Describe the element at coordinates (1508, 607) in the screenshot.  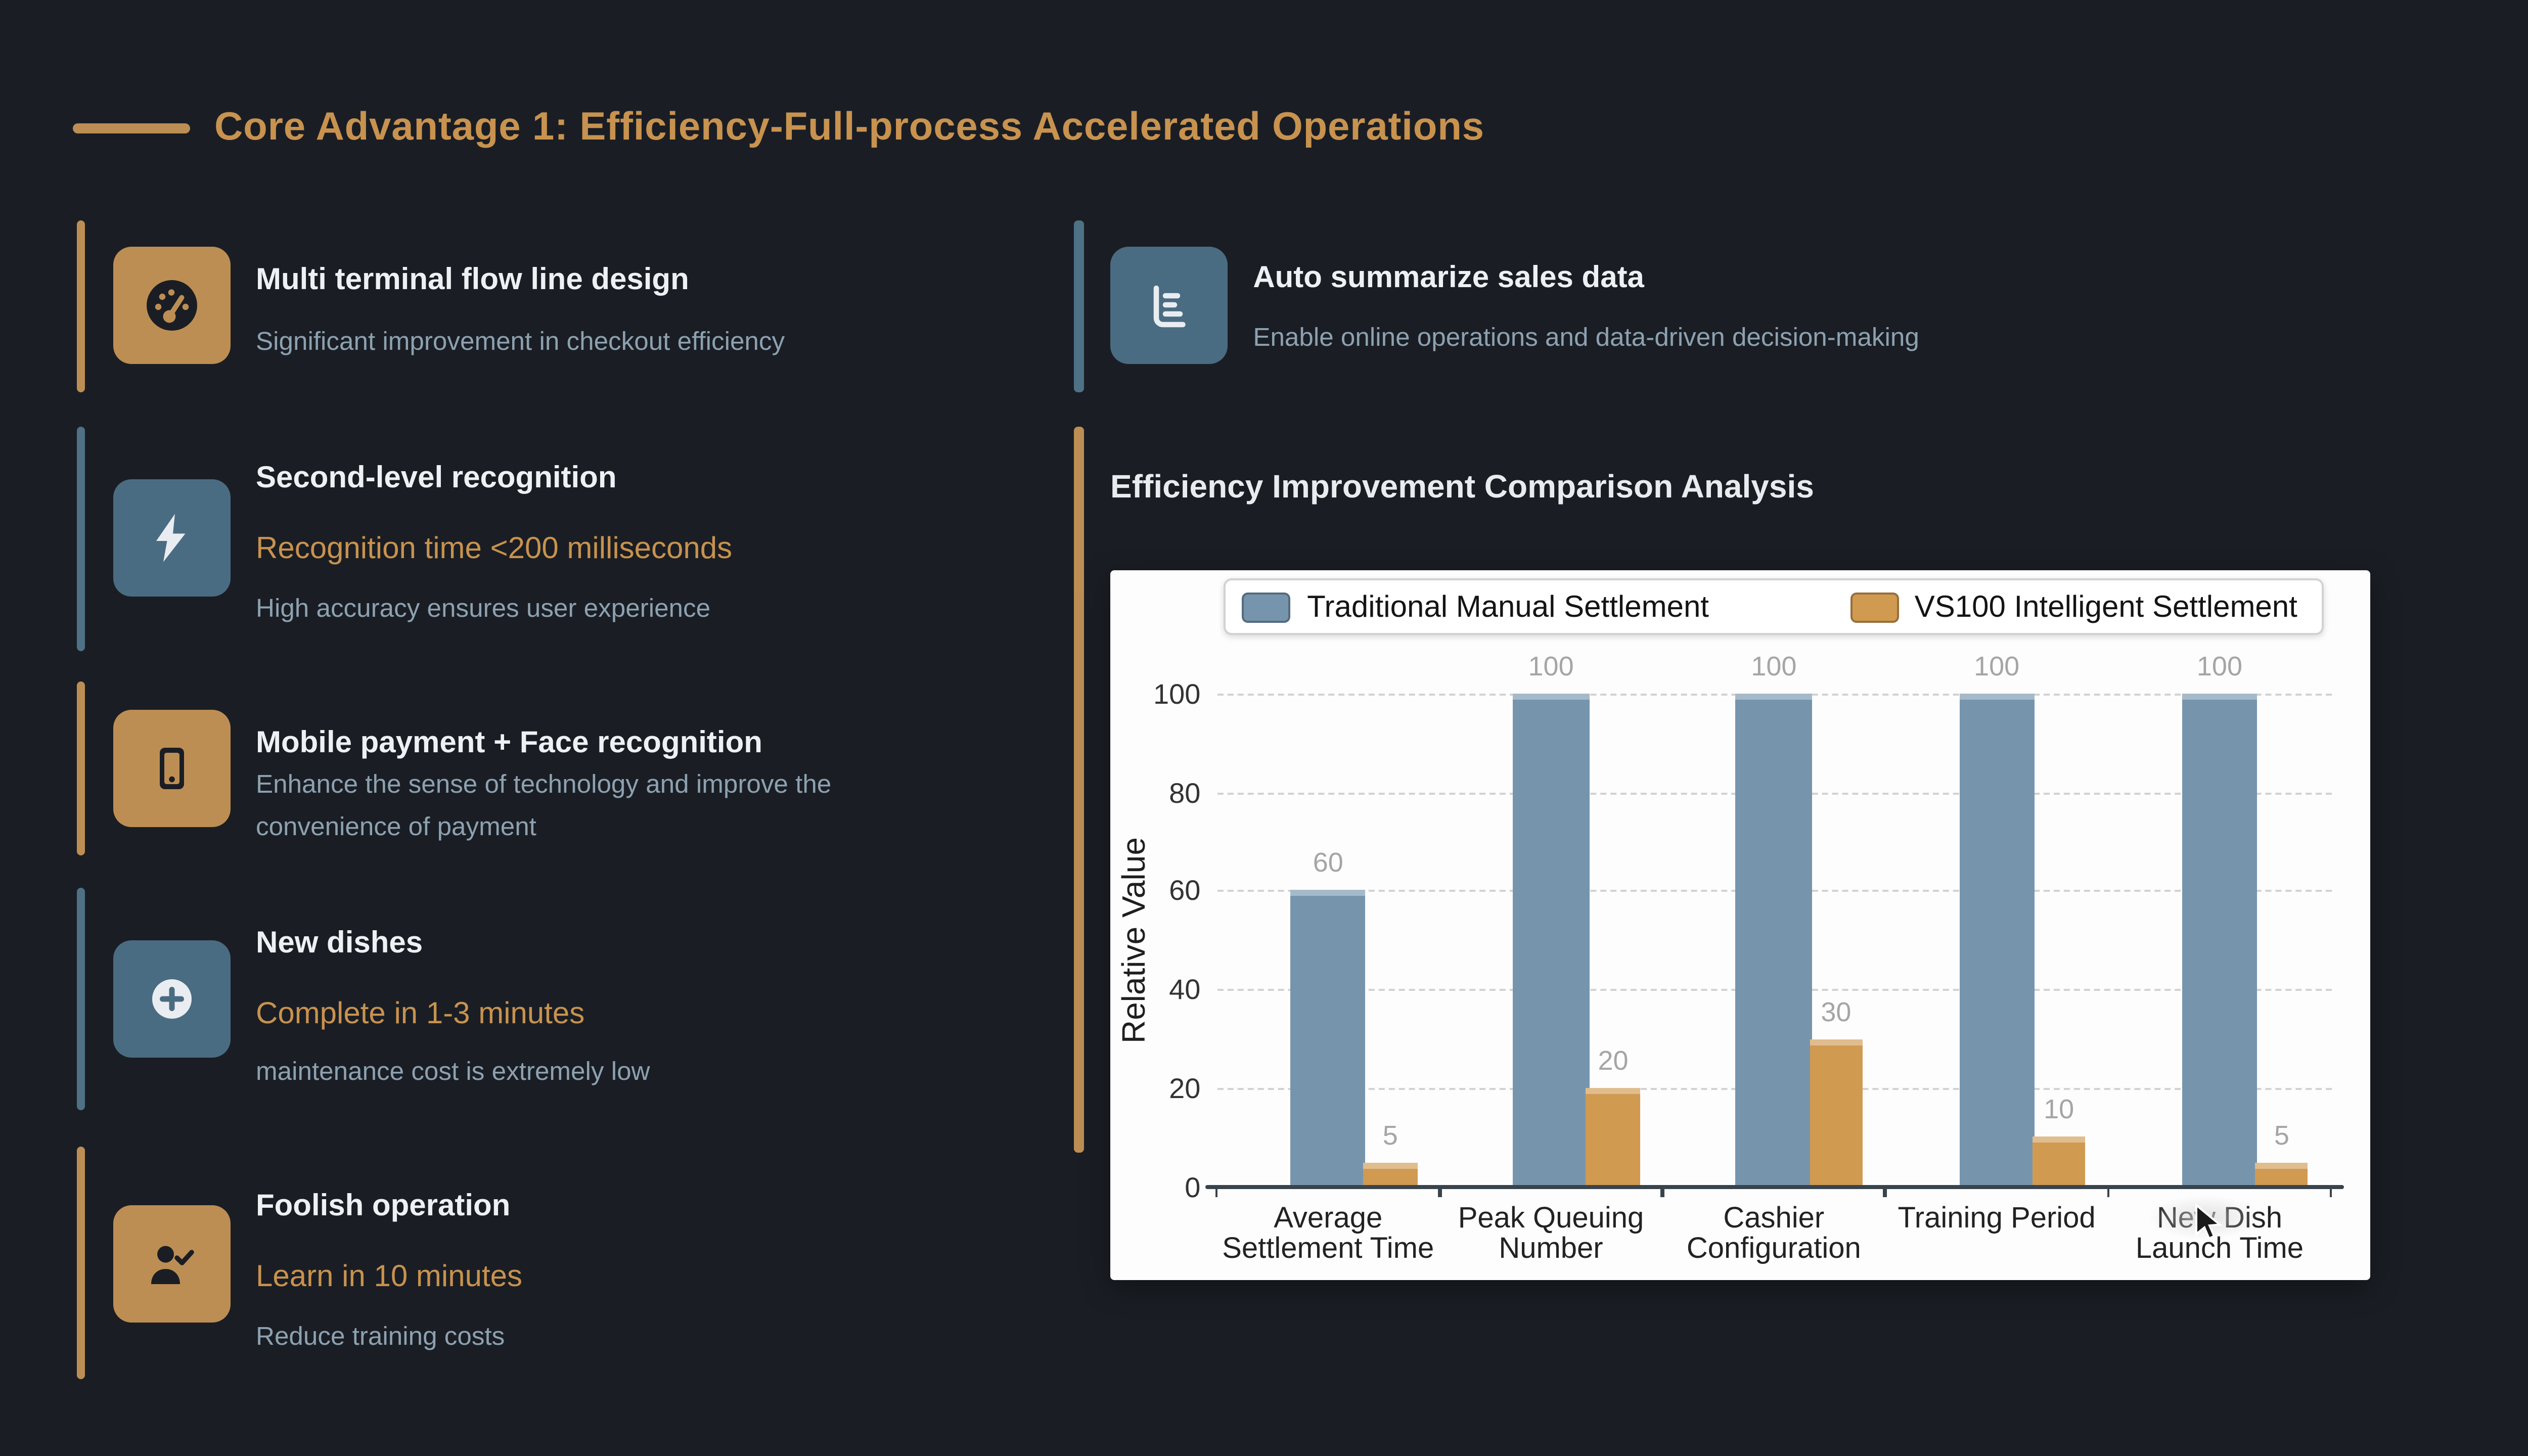
I see `legend-label: Traditional Manual Settlement` at that location.